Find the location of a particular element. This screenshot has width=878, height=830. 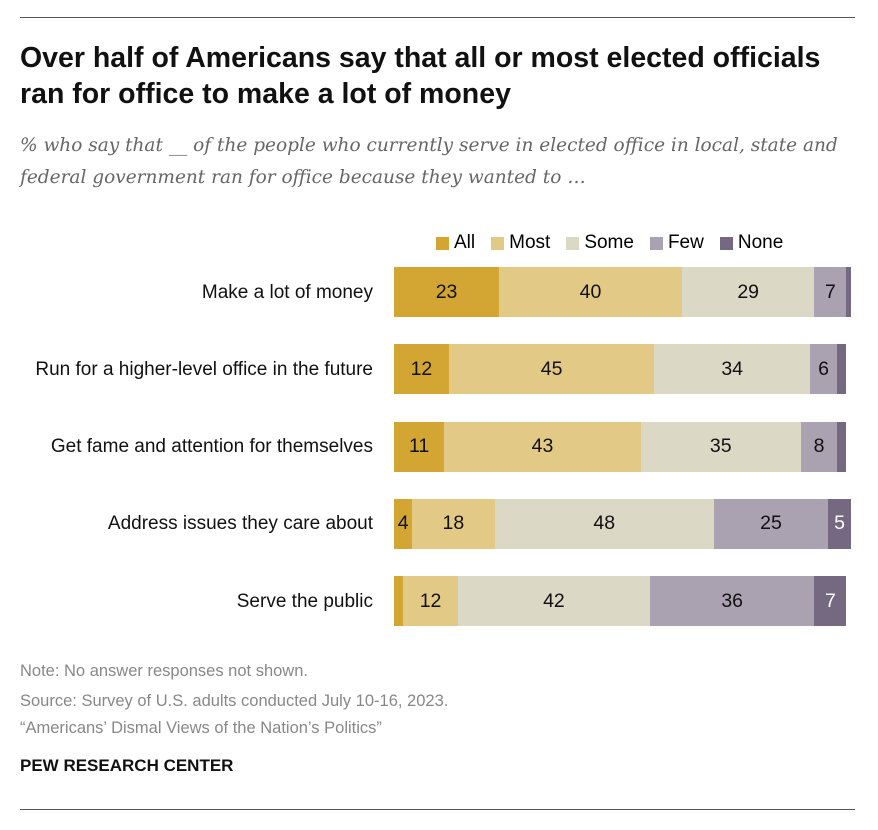

bar-segment-some: 42 is located at coordinates (553, 601).